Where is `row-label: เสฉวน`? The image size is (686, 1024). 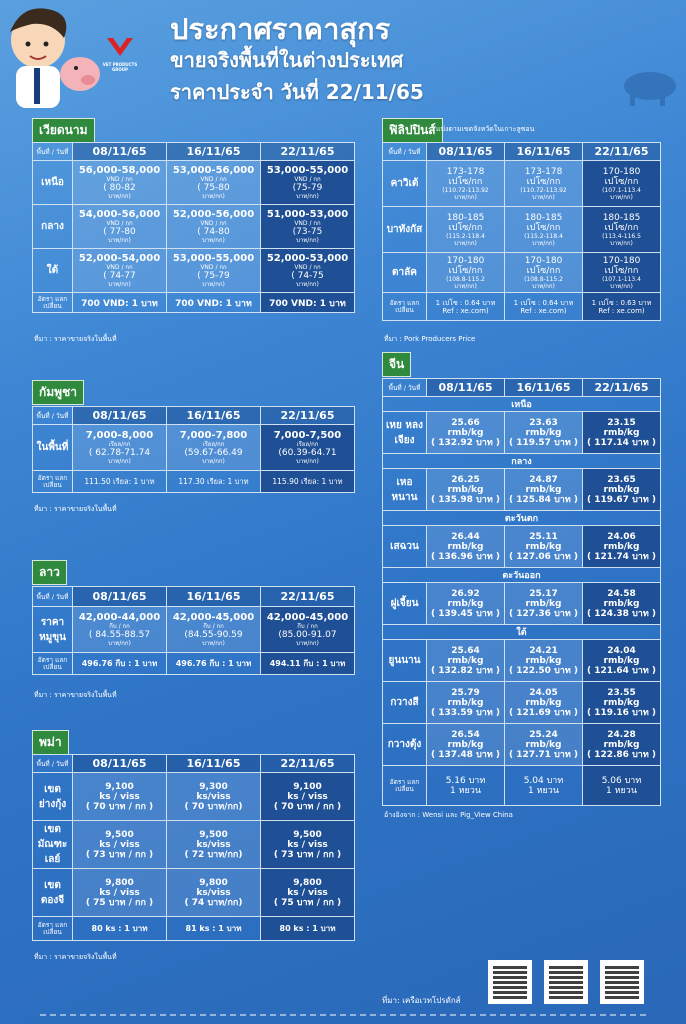 row-label: เสฉวน is located at coordinates (404, 546).